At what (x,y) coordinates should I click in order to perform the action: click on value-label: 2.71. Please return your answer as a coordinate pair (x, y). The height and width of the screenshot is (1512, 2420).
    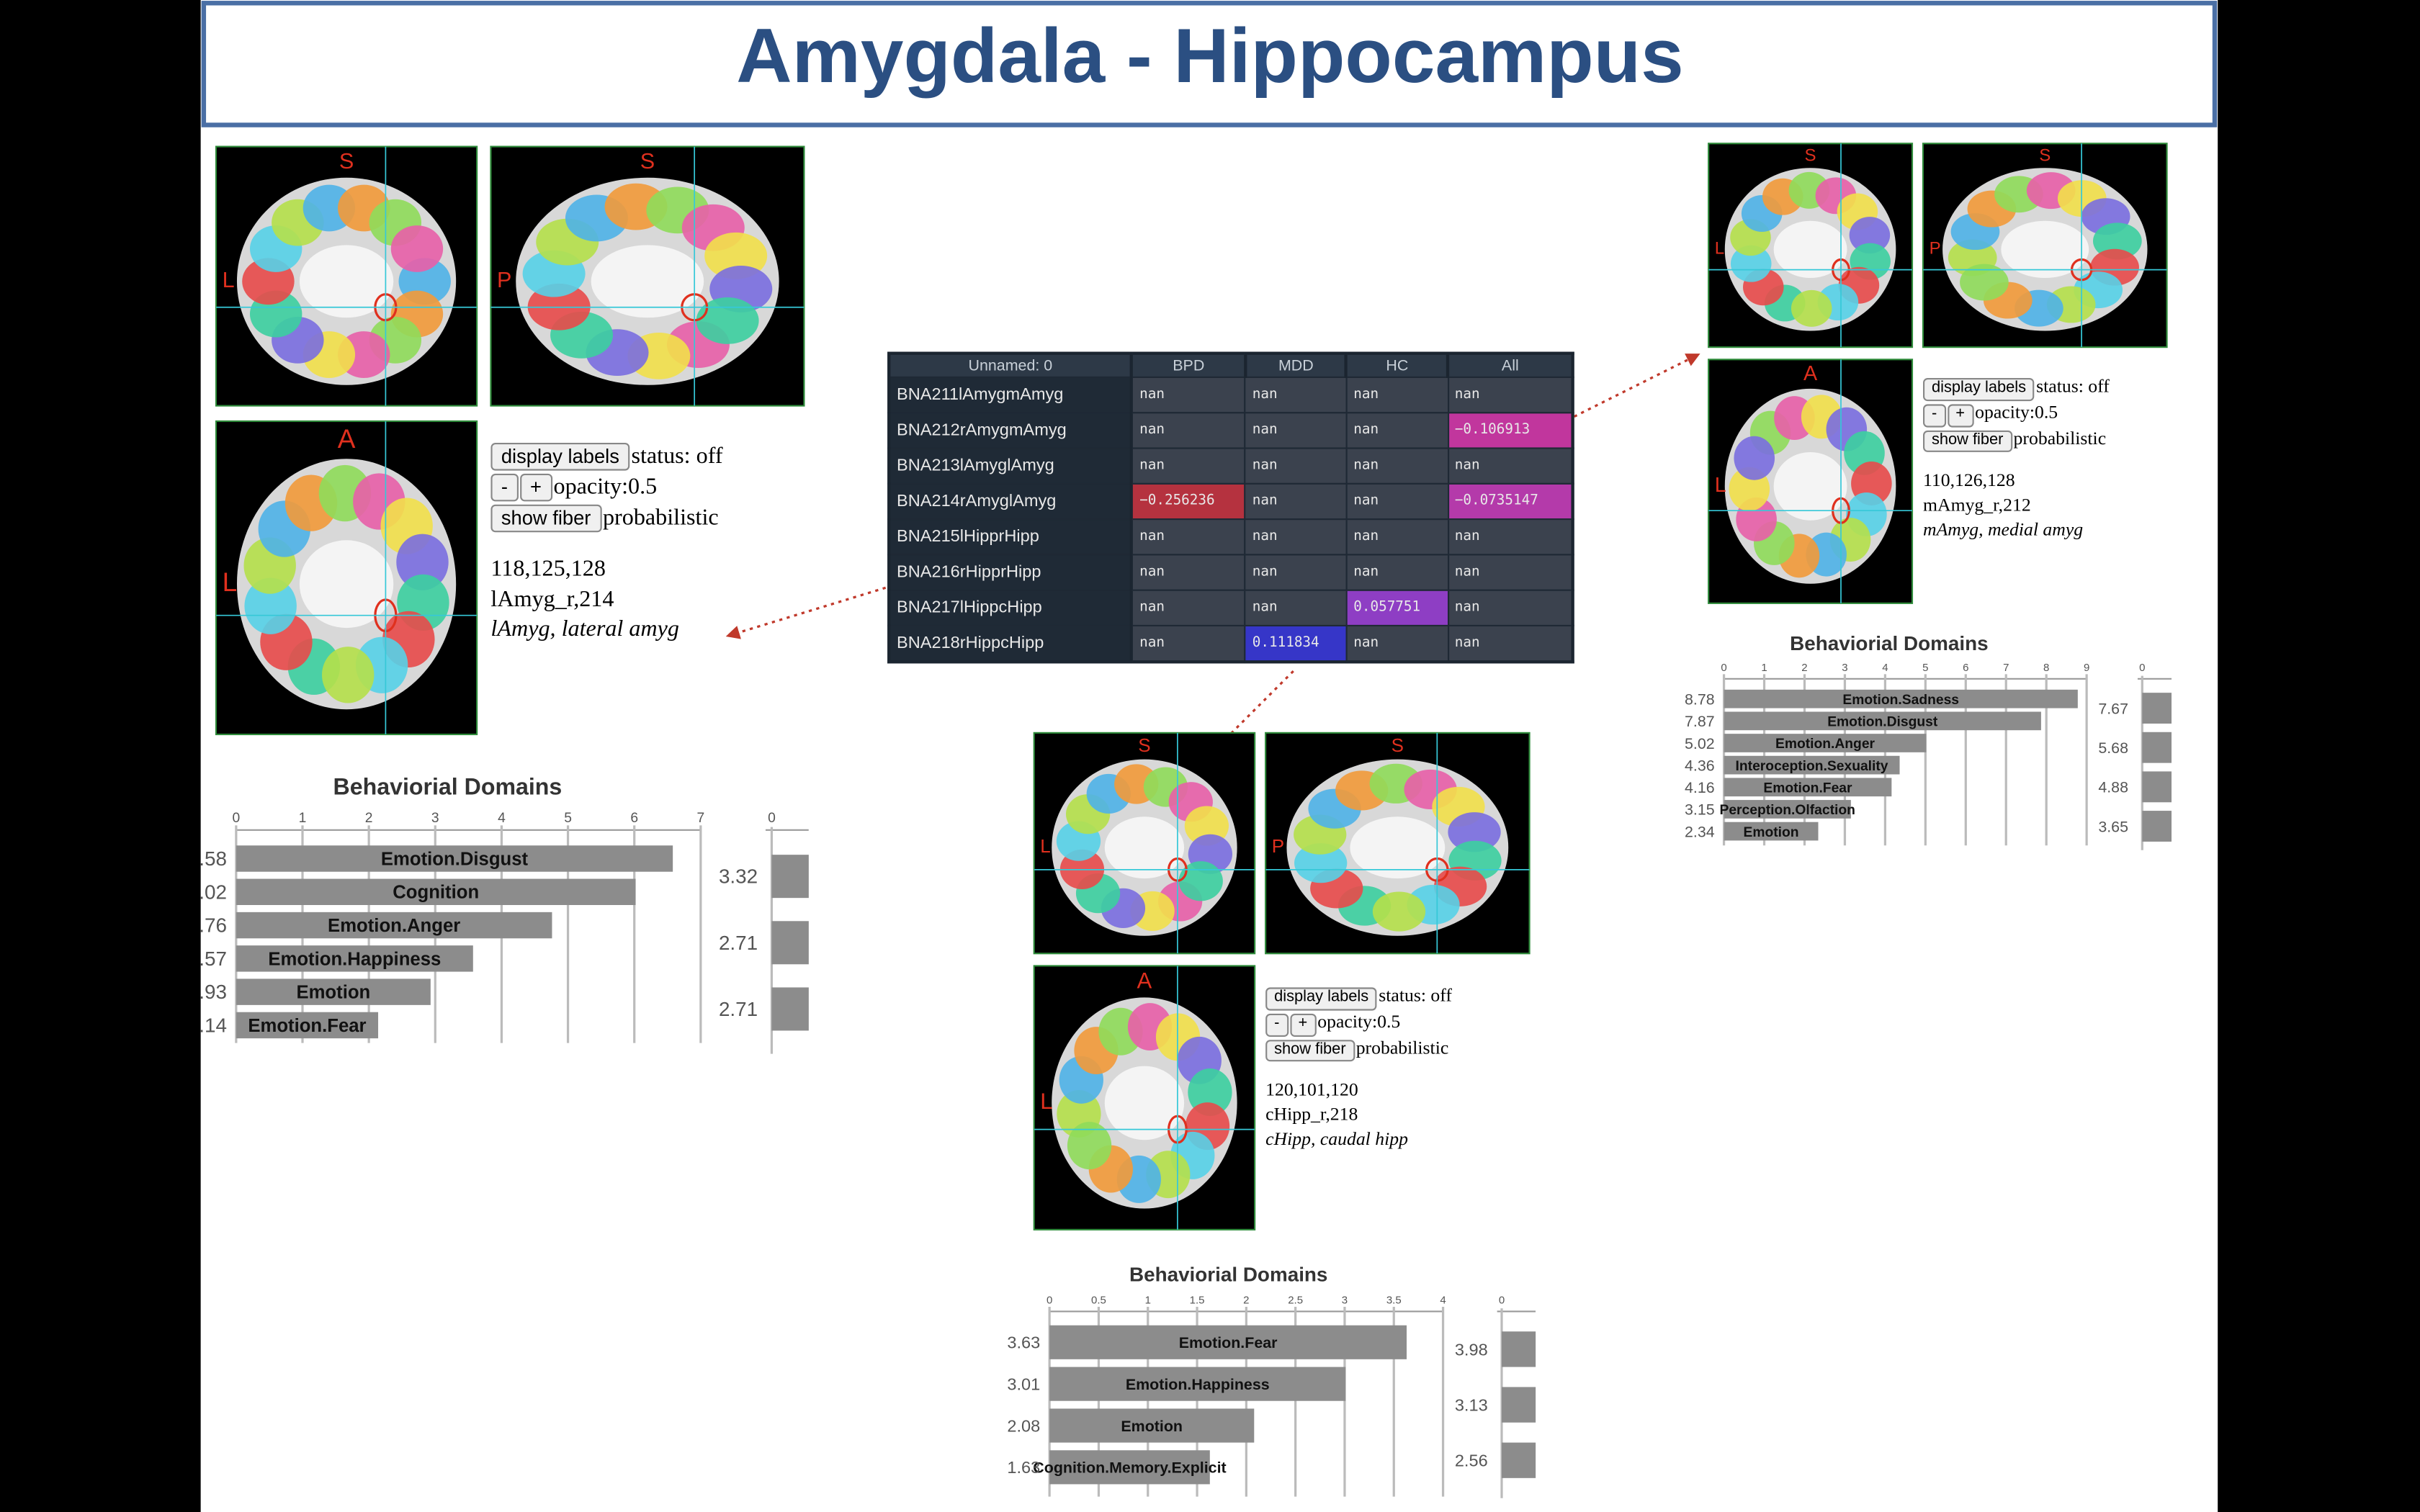
    Looking at the image, I should click on (738, 943).